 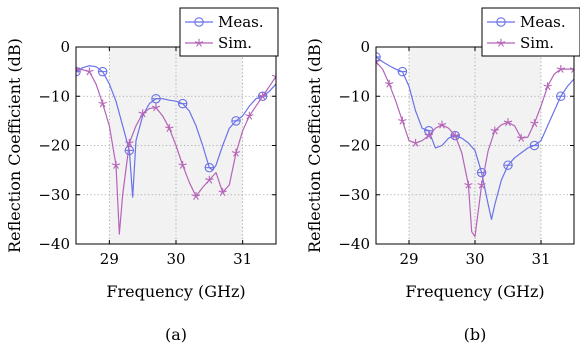 I want to click on panel-caption: (a), so click(x=176, y=334).